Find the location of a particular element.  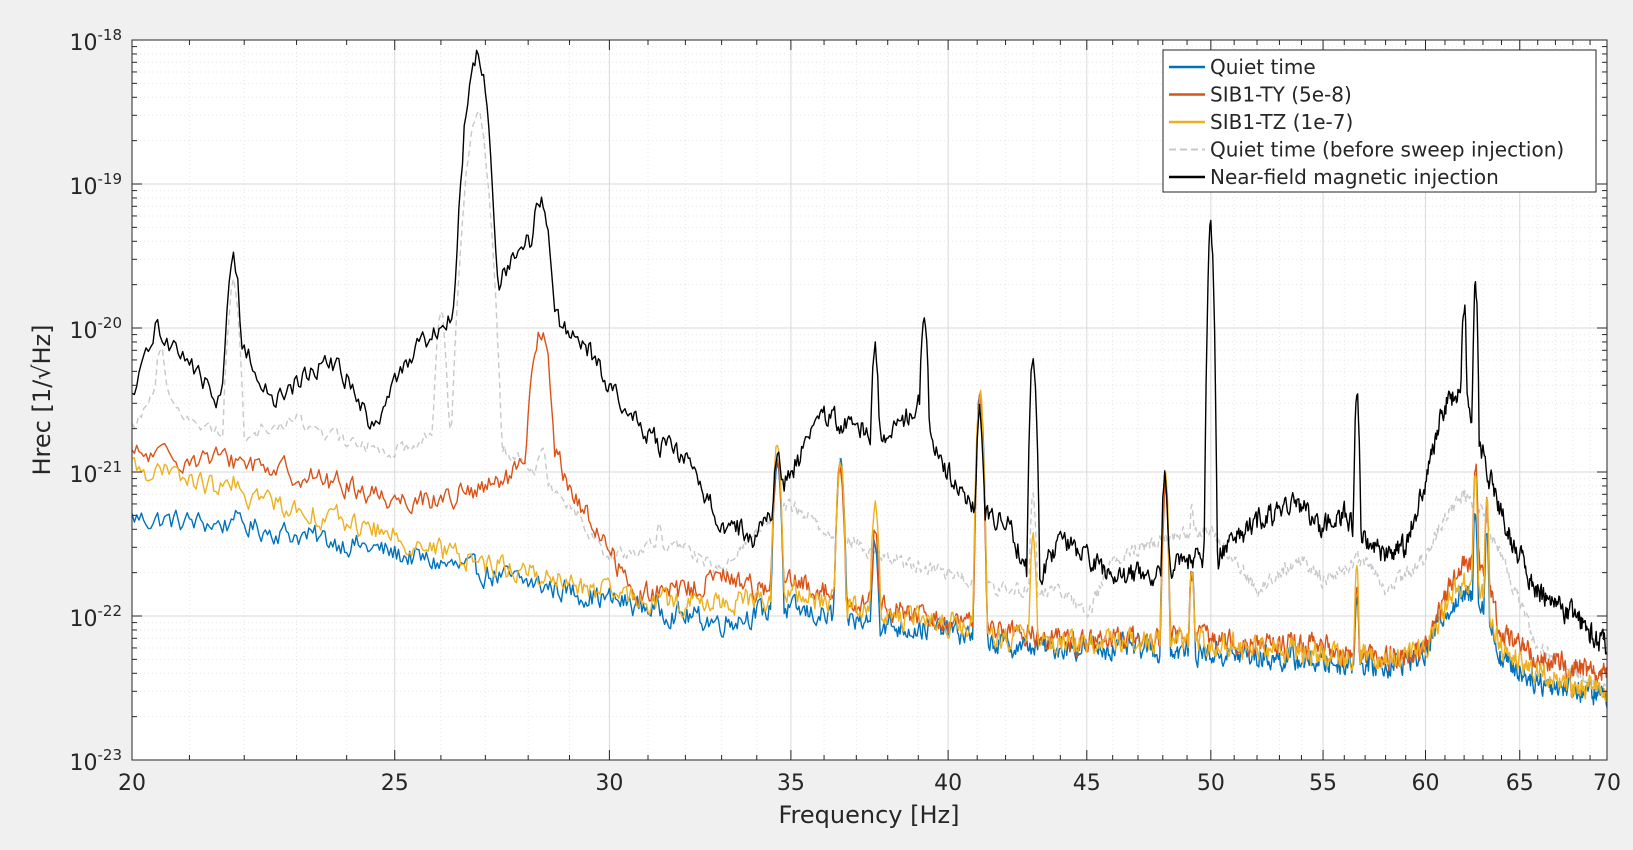

legend-label: SIB1-TZ (1e-7) is located at coordinates (1281, 122).